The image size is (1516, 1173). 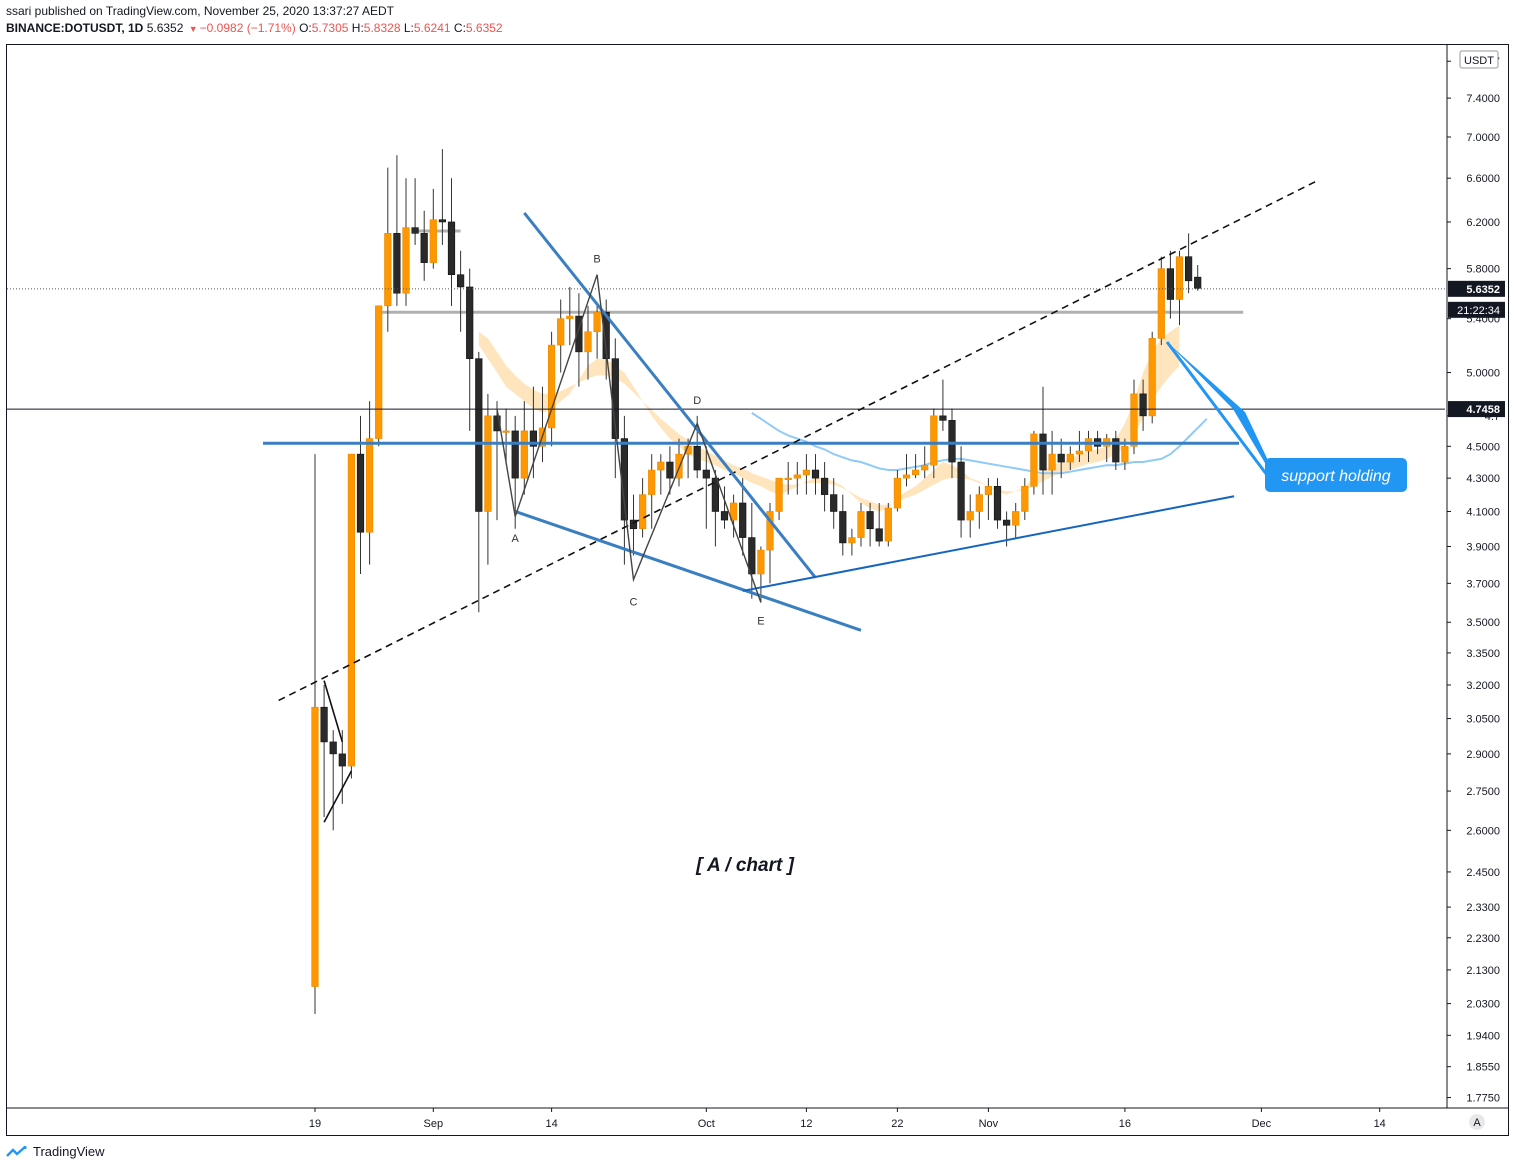 What do you see at coordinates (1336, 475) in the screenshot?
I see `callout-box` at bounding box center [1336, 475].